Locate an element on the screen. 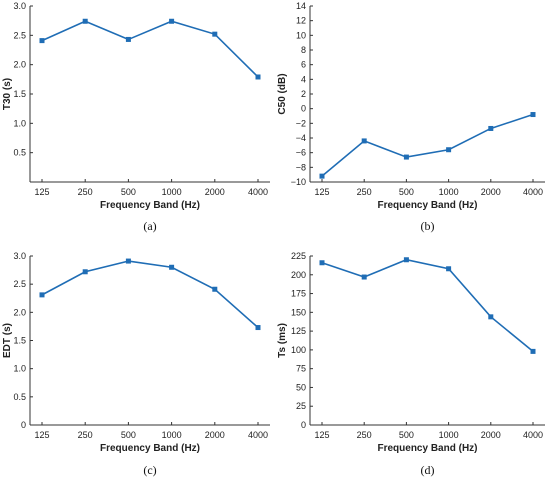 This screenshot has width=550, height=487. y-tick-label: 10 is located at coordinates (301, 35).